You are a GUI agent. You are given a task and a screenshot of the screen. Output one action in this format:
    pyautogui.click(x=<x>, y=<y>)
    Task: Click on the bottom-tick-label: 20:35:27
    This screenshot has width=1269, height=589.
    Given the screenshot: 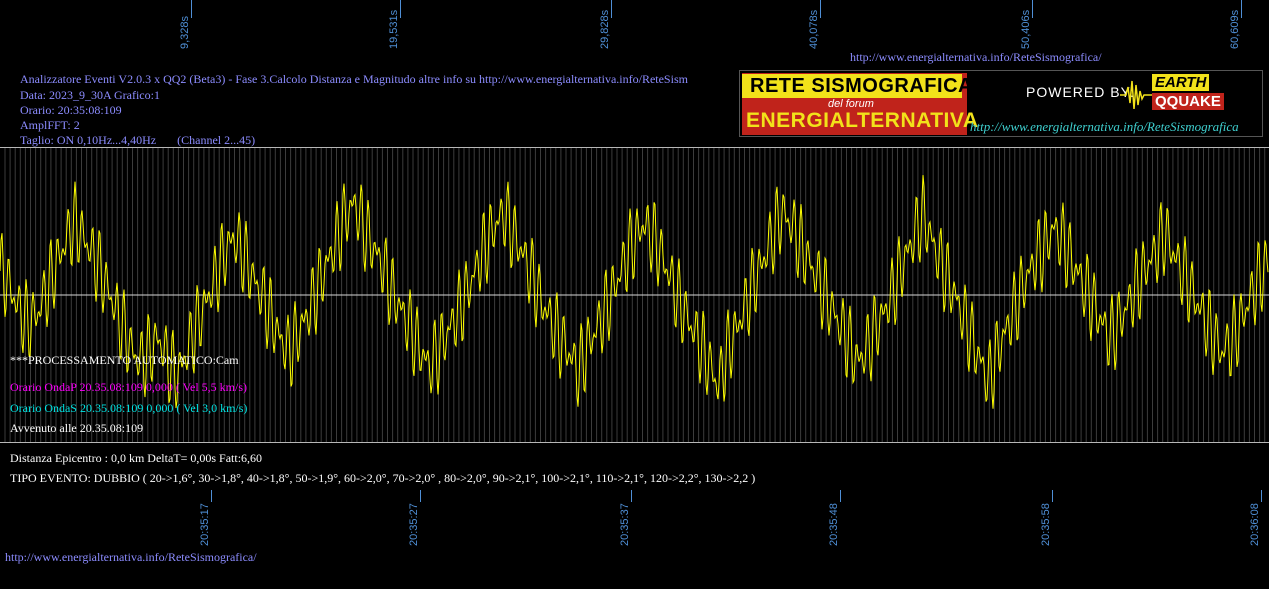 What is the action you would take?
    pyautogui.click(x=414, y=524)
    